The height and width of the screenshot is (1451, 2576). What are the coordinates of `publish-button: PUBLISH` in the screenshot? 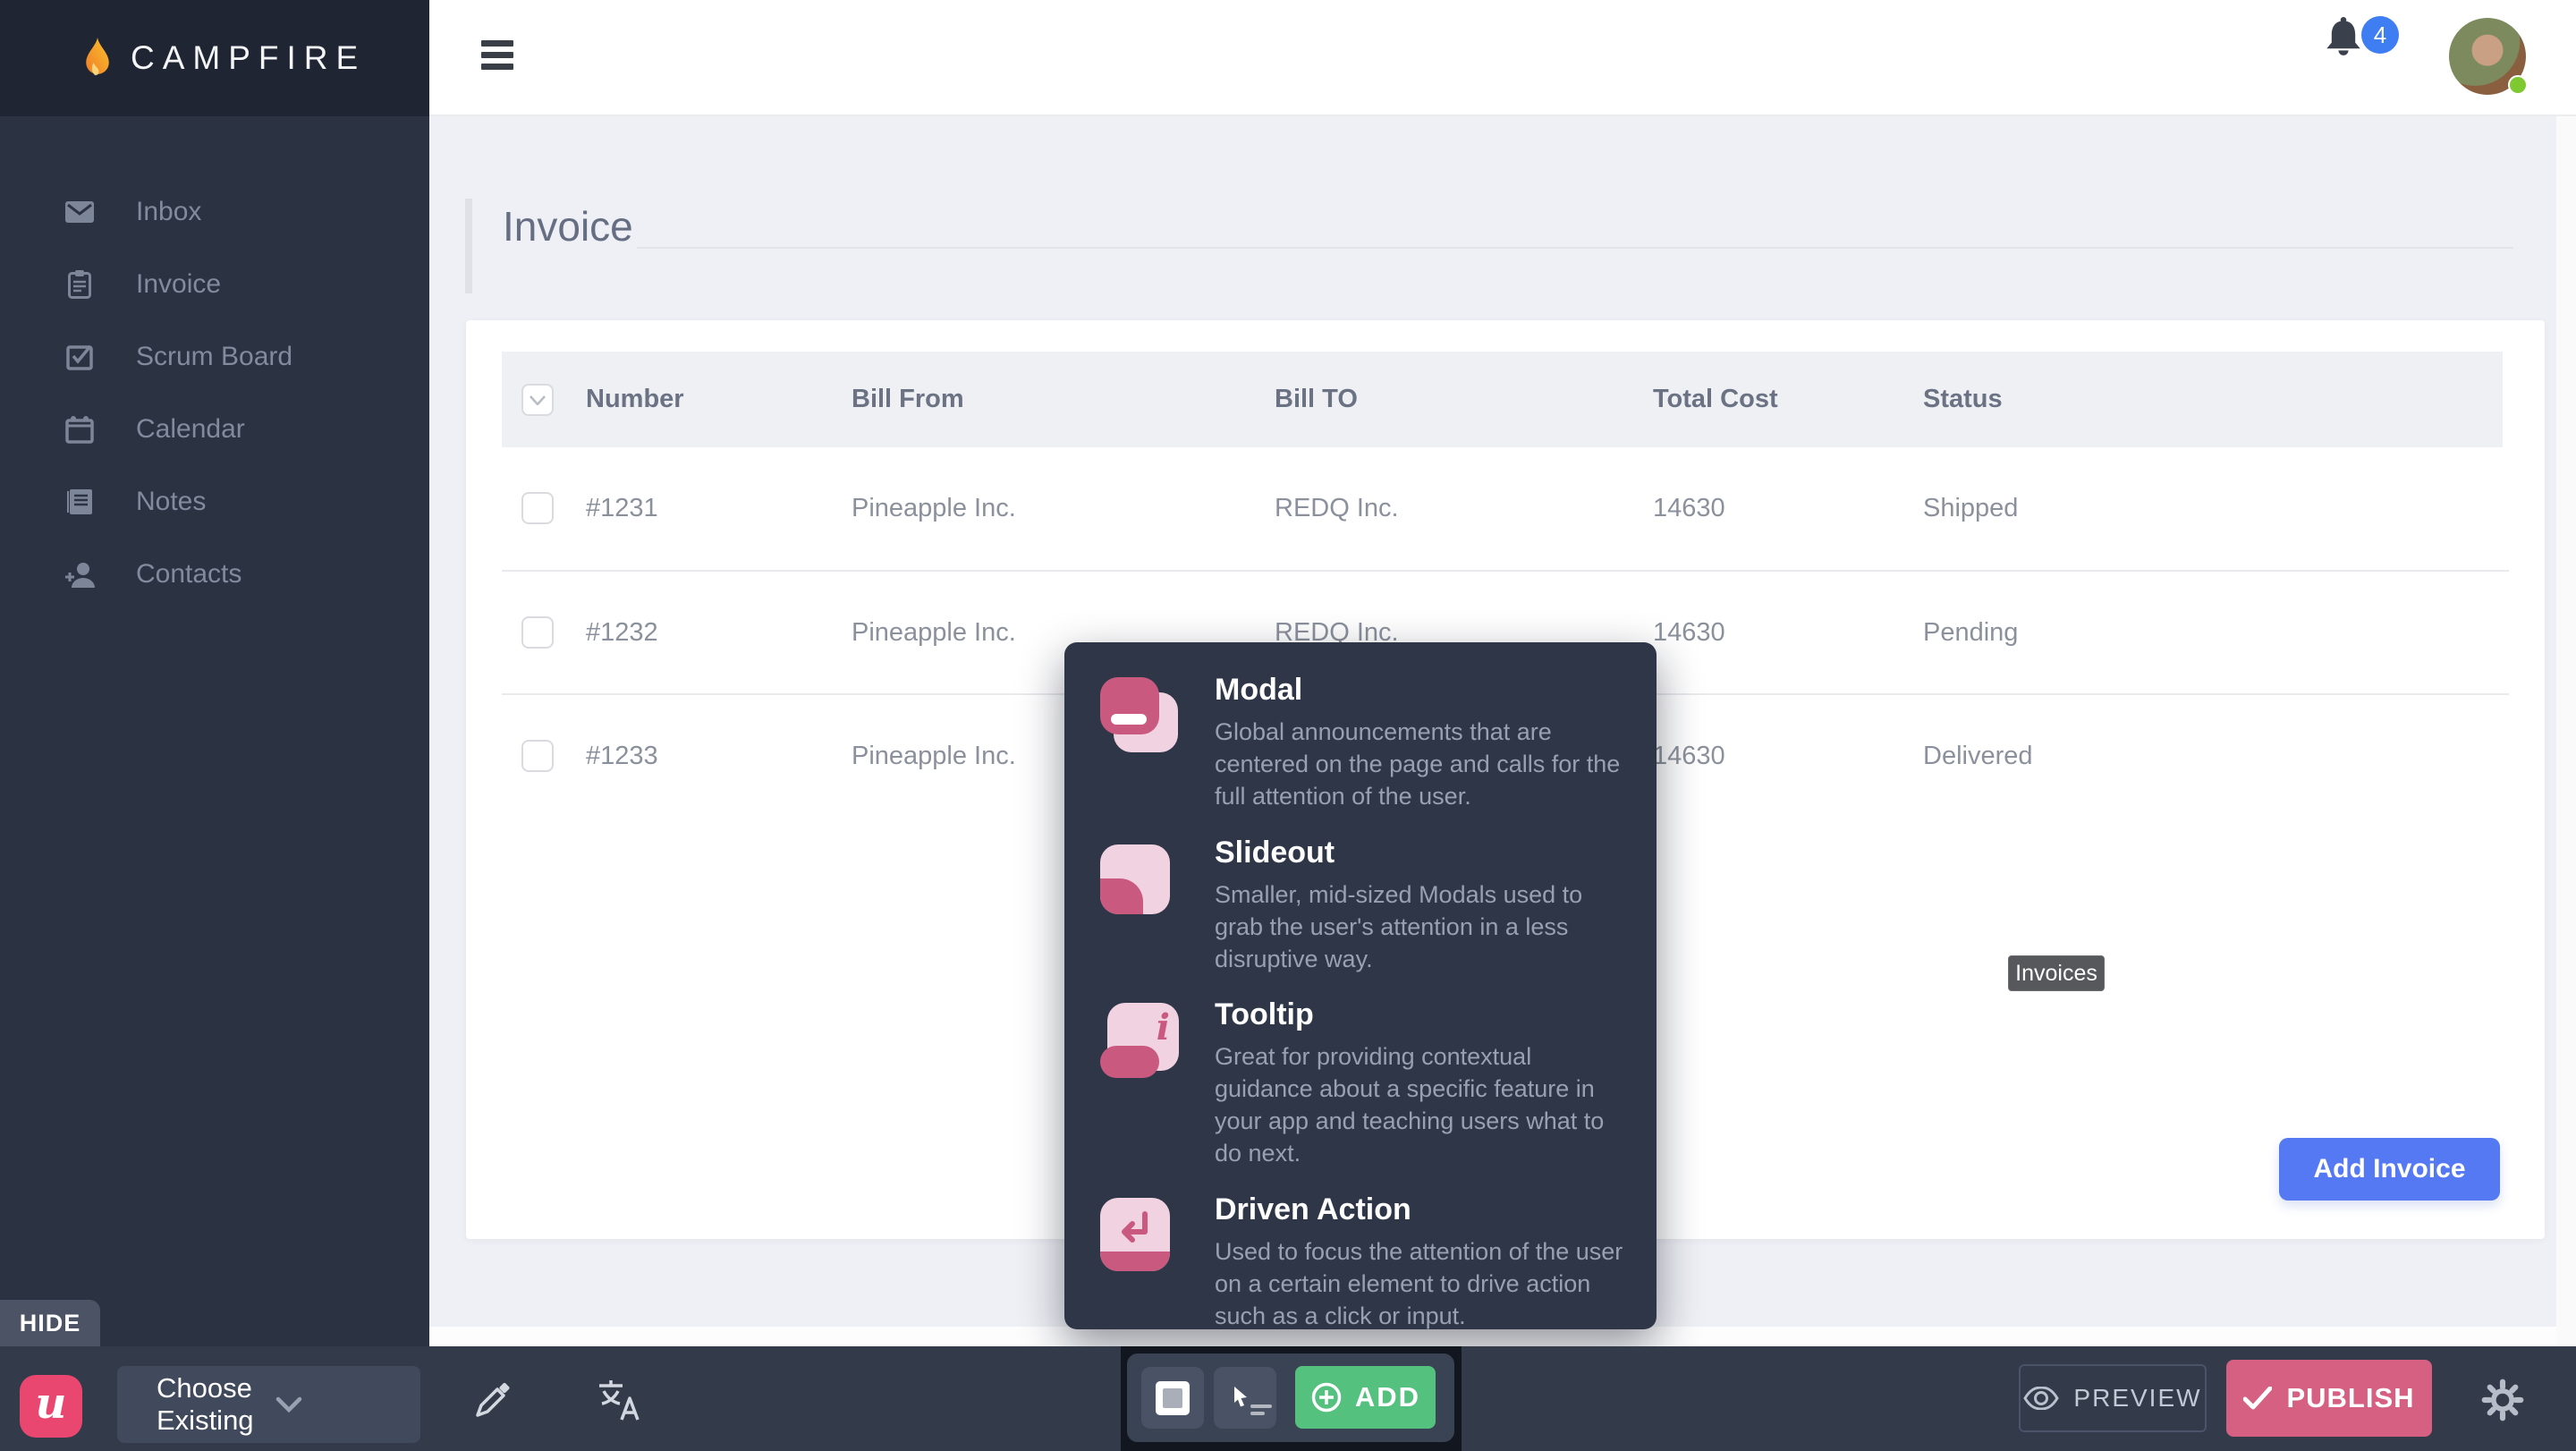 It's located at (2329, 1398).